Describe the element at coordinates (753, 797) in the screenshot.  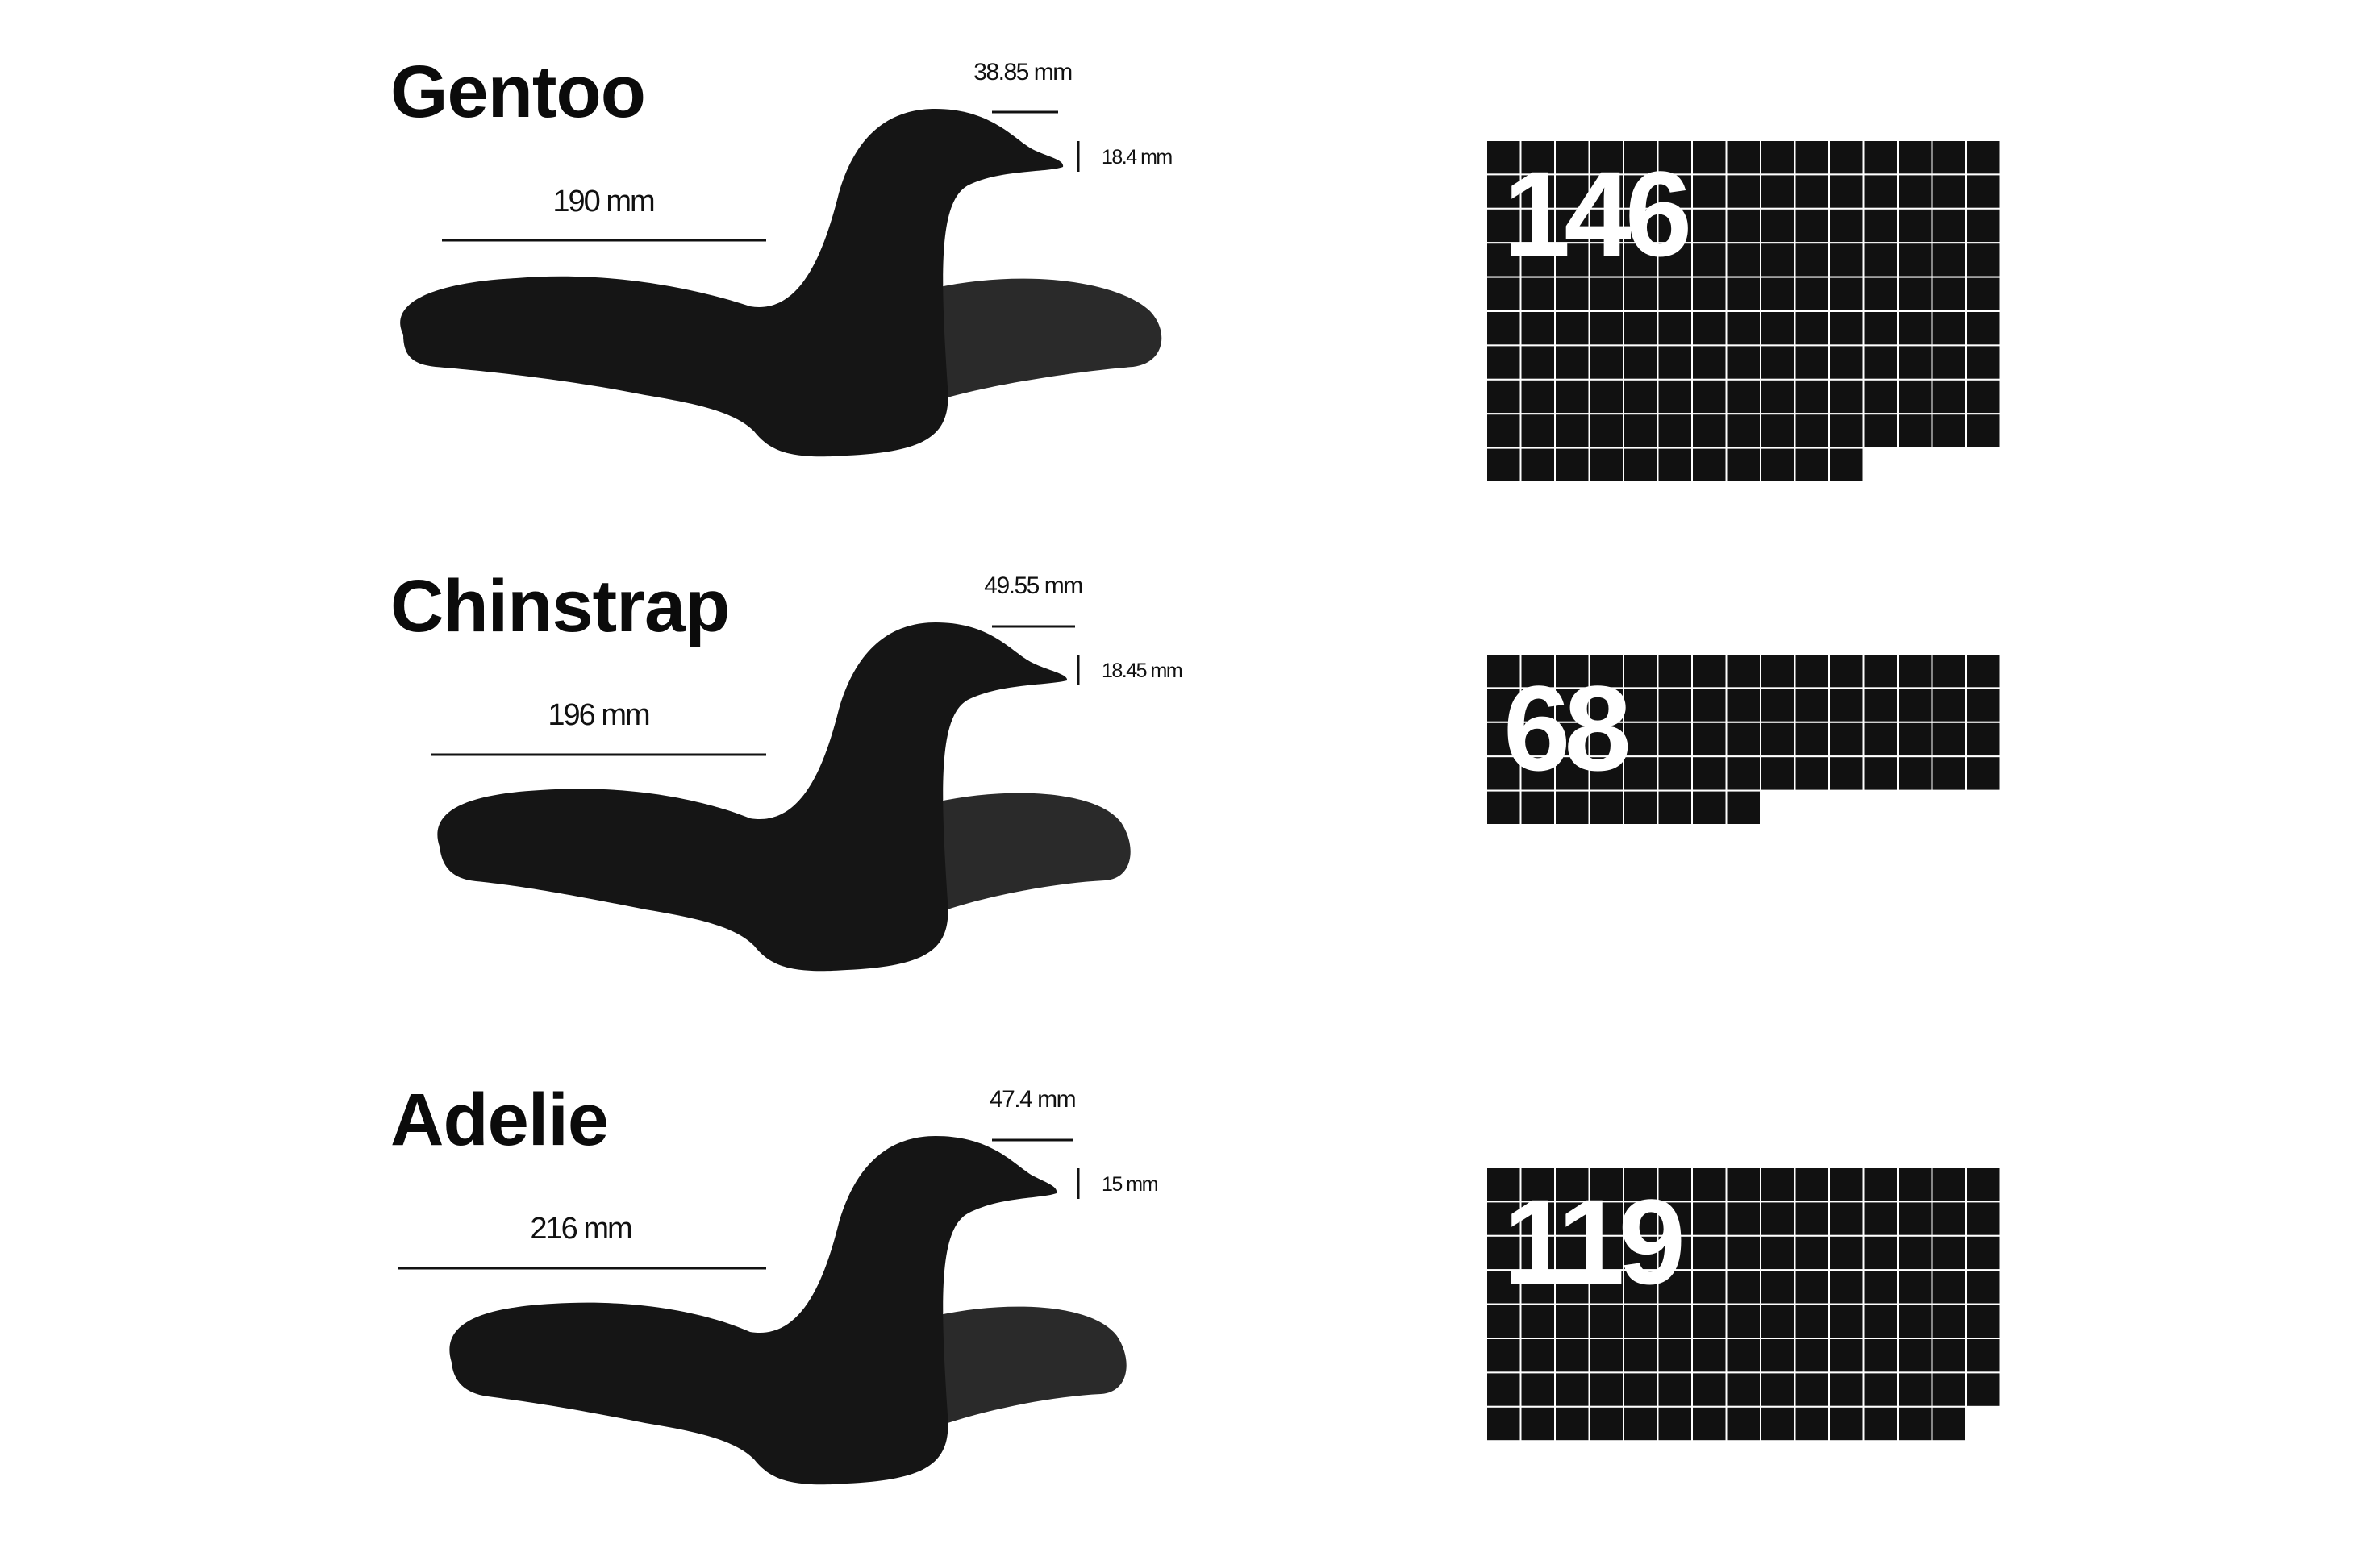
I see `body-shape-chinstrap` at that location.